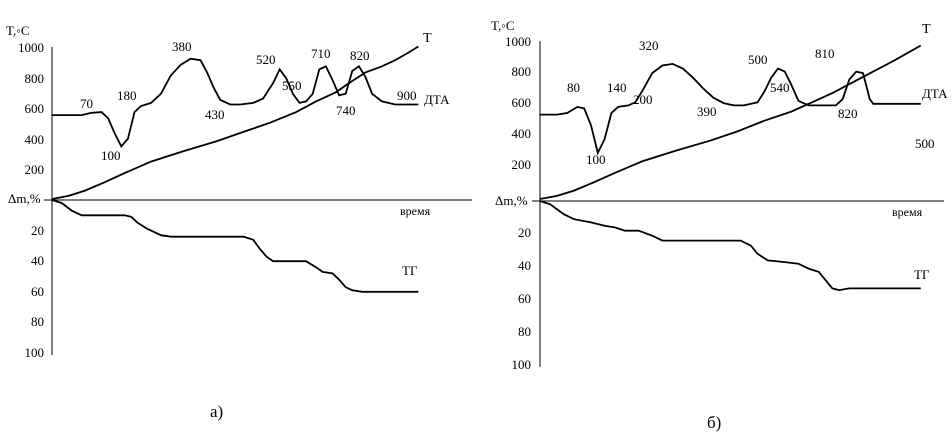 This screenshot has height=434, width=952. What do you see at coordinates (935, 93) in the screenshot?
I see `panel-b-series-label-dta: ДТА` at bounding box center [935, 93].